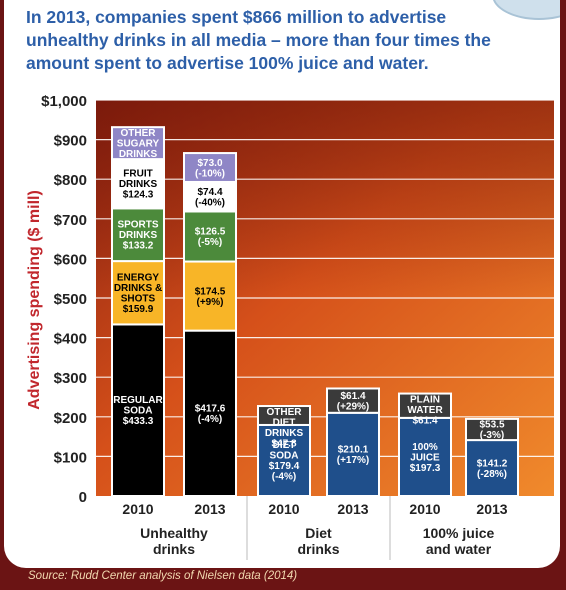  I want to click on bar-segment-label-line: $141.2, so click(492, 463).